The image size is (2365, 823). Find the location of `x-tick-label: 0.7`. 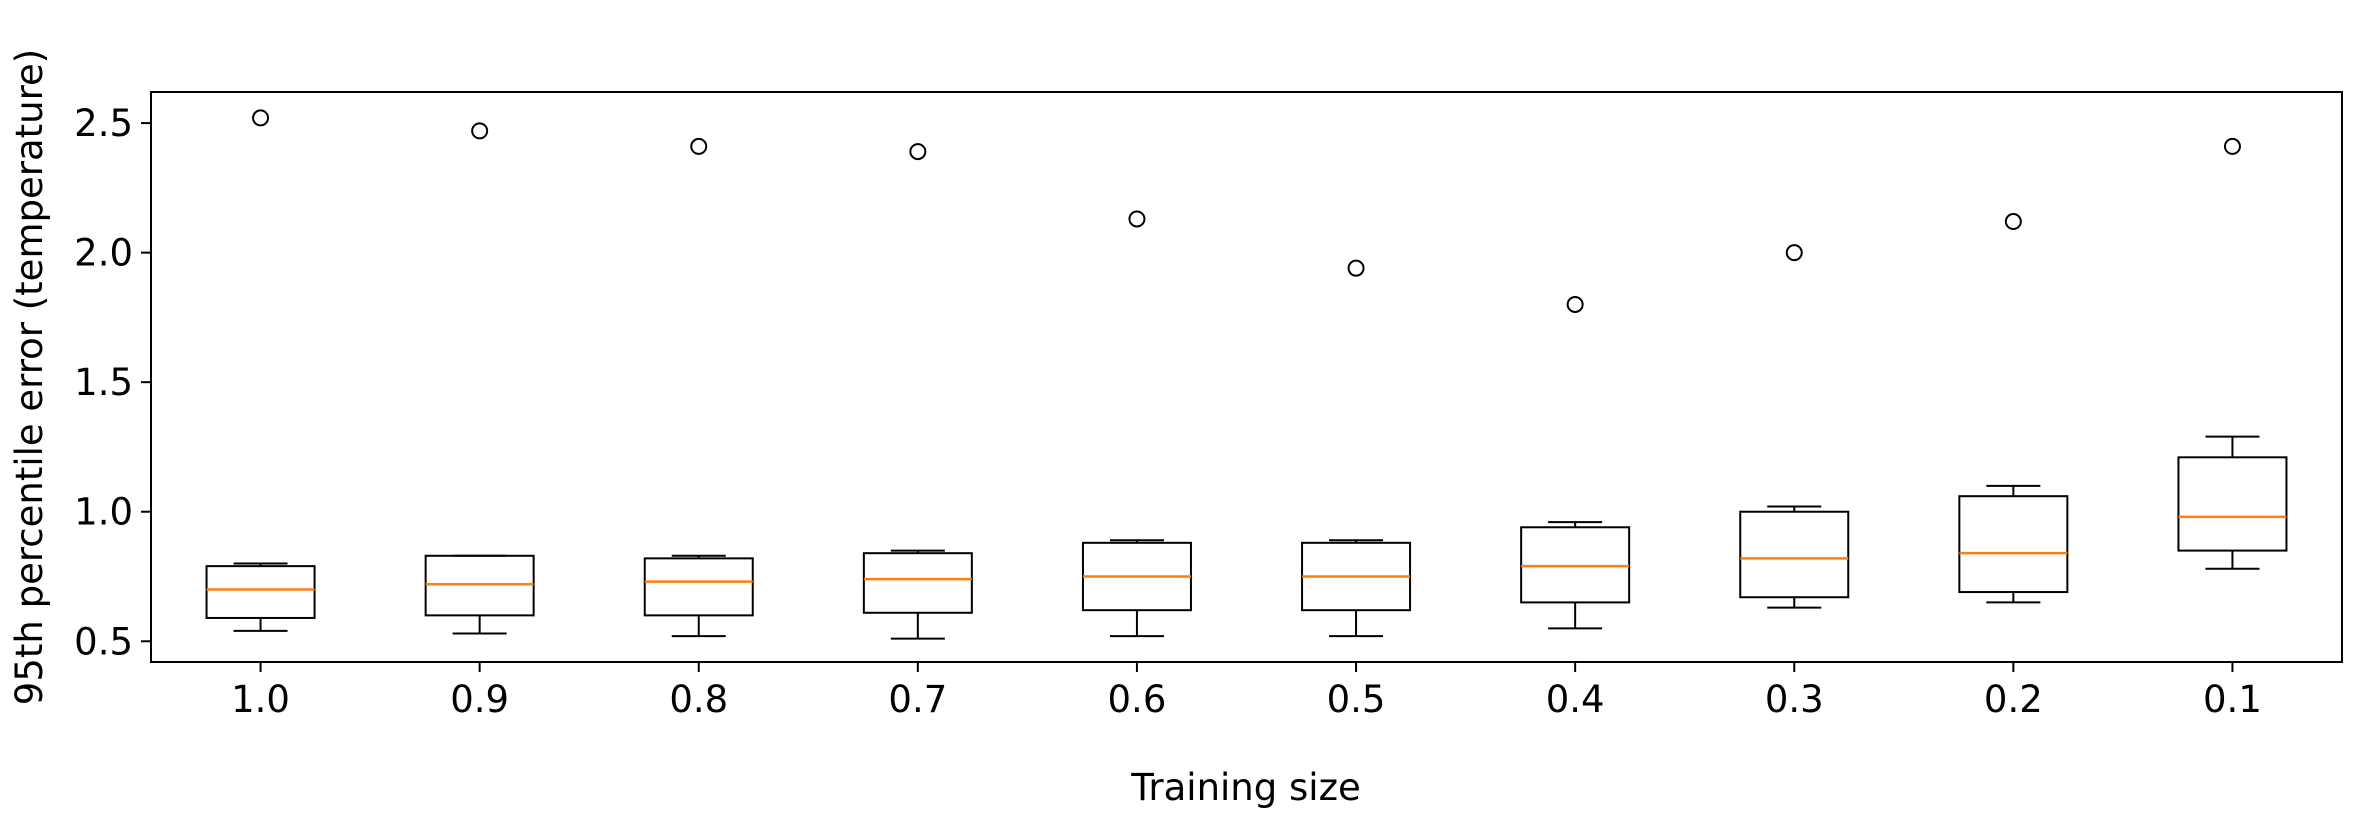

x-tick-label: 0.7 is located at coordinates (917, 699).